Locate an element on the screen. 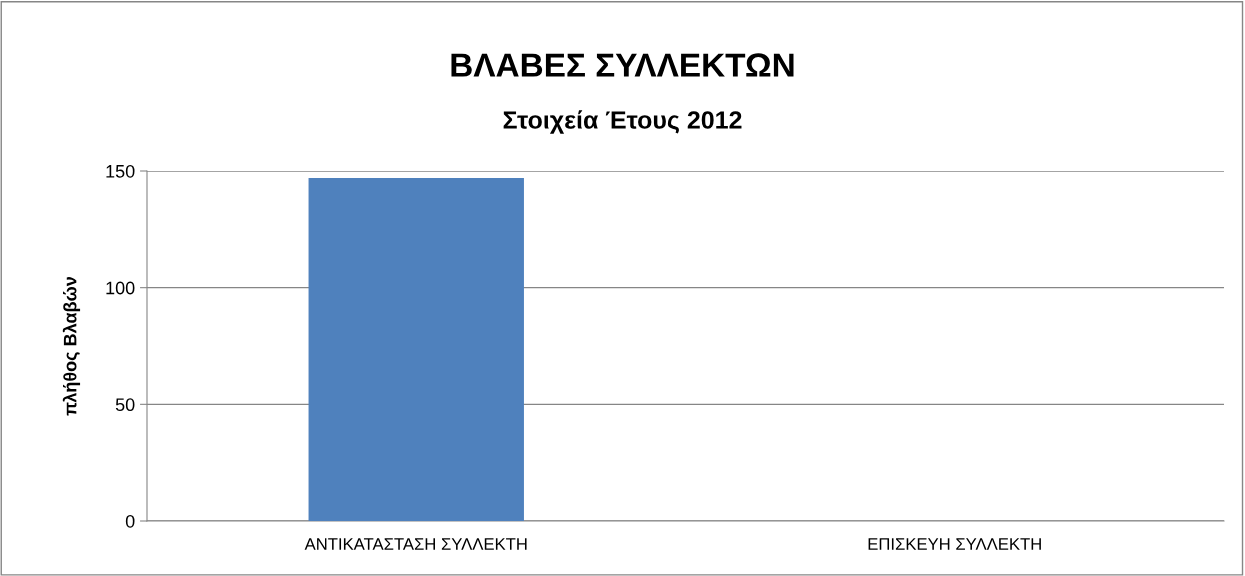  chart-subtitle: Στοιχεία Έτους 2012 is located at coordinates (622, 122).